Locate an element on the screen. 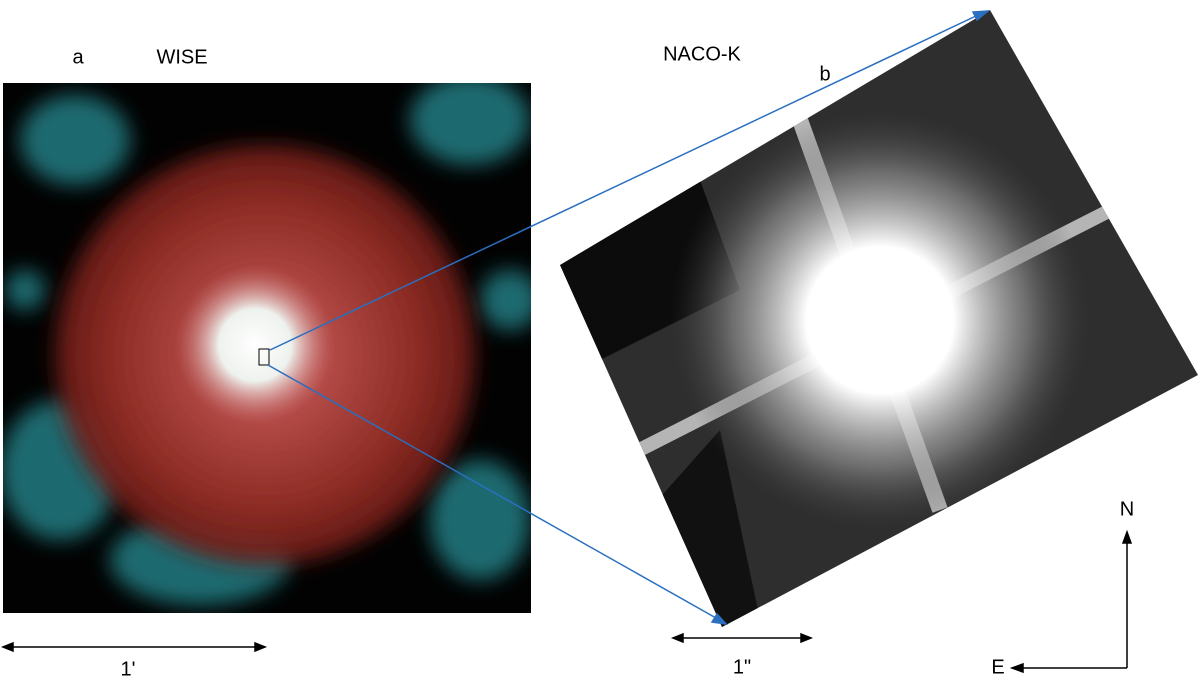  scale-bar is located at coordinates (407, 642).